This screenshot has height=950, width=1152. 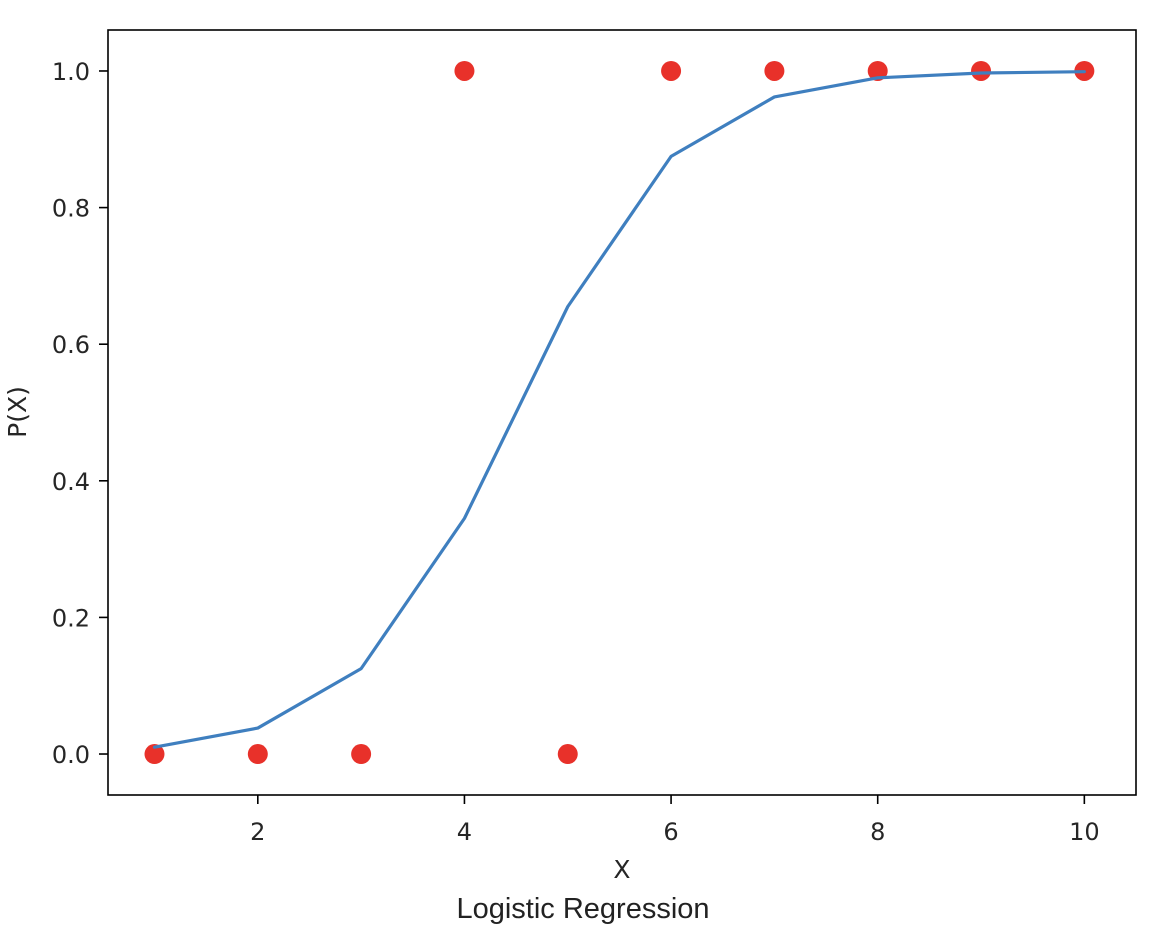 I want to click on x-tick-label: 6, so click(x=670, y=832).